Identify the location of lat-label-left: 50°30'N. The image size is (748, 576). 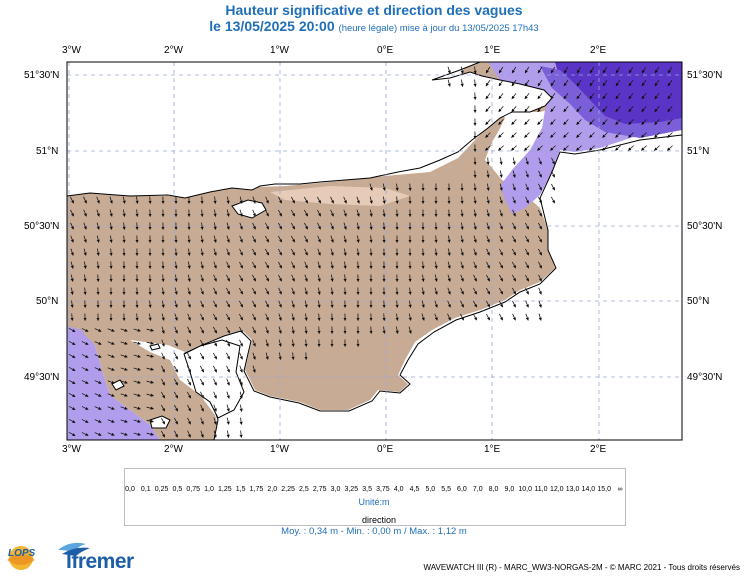
(42, 226).